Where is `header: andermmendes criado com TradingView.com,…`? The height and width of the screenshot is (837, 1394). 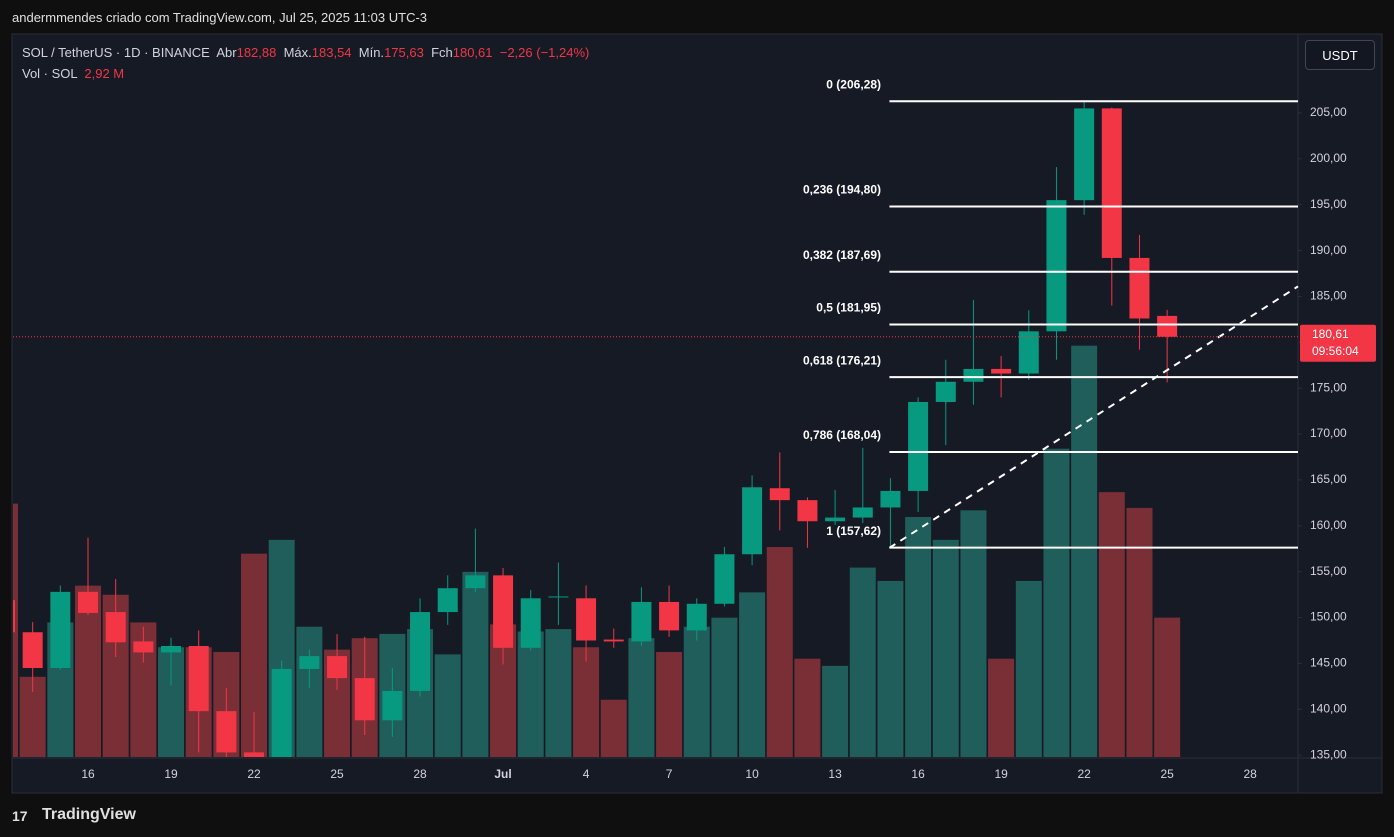
header: andermmendes criado com TradingView.com,… is located at coordinates (220, 17).